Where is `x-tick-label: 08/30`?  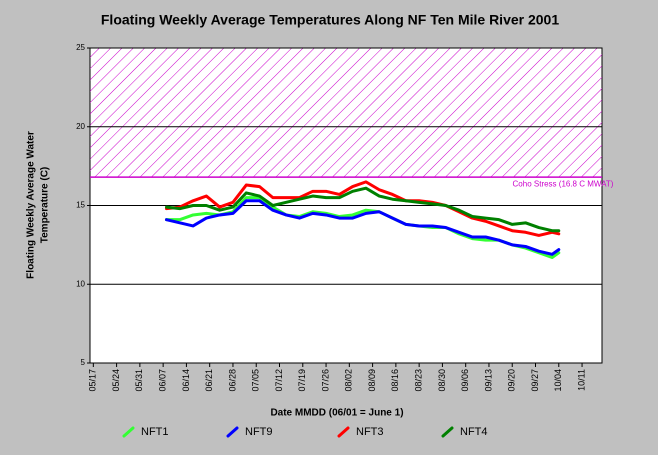
x-tick-label: 08/30 is located at coordinates (442, 380).